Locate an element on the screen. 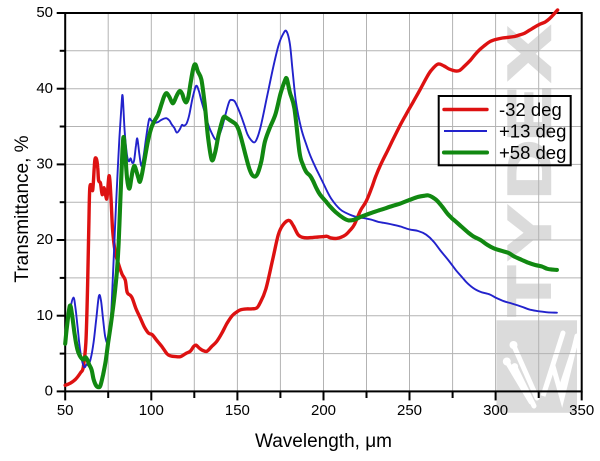 The width and height of the screenshot is (600, 461). svg-text: 350 is located at coordinates (581, 410).